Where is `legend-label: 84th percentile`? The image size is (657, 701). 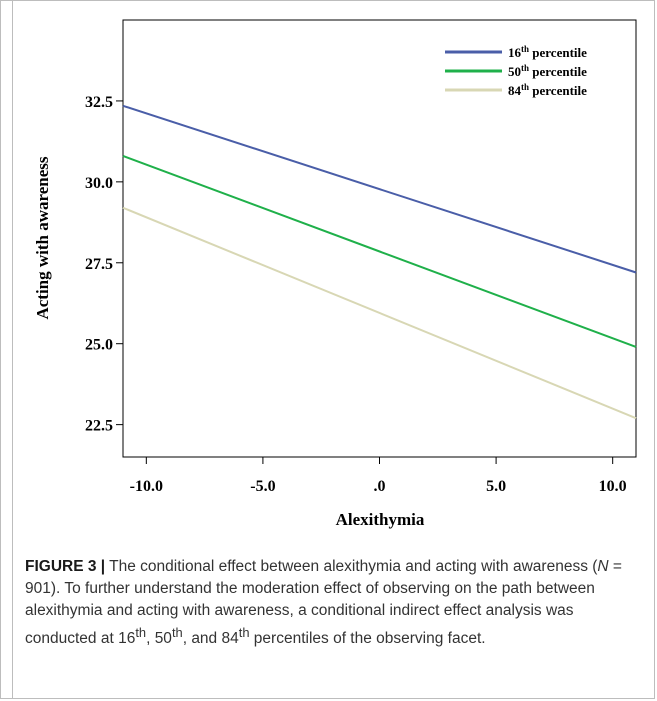
legend-label: 84th percentile is located at coordinates (547, 90).